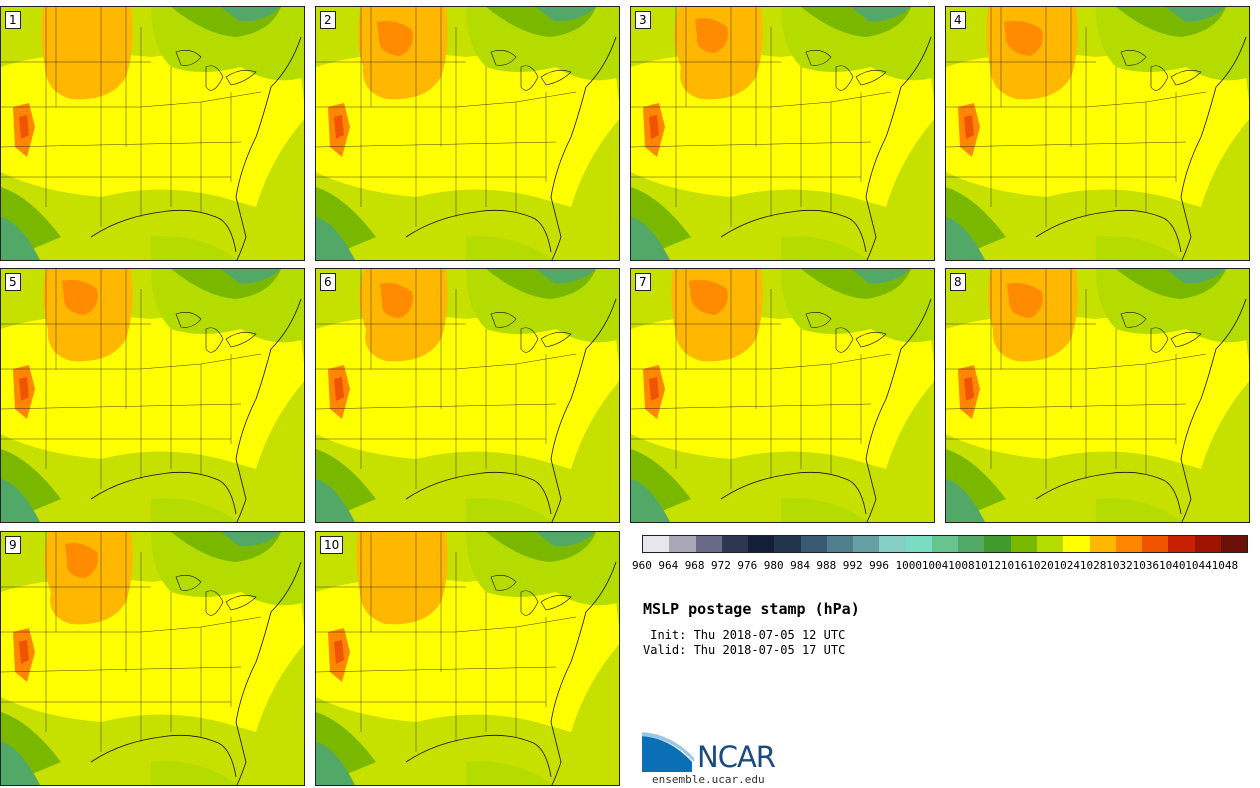 This screenshot has height=788, width=1260. I want to click on page-title: MSLP postage stamp (hPa), so click(751, 609).